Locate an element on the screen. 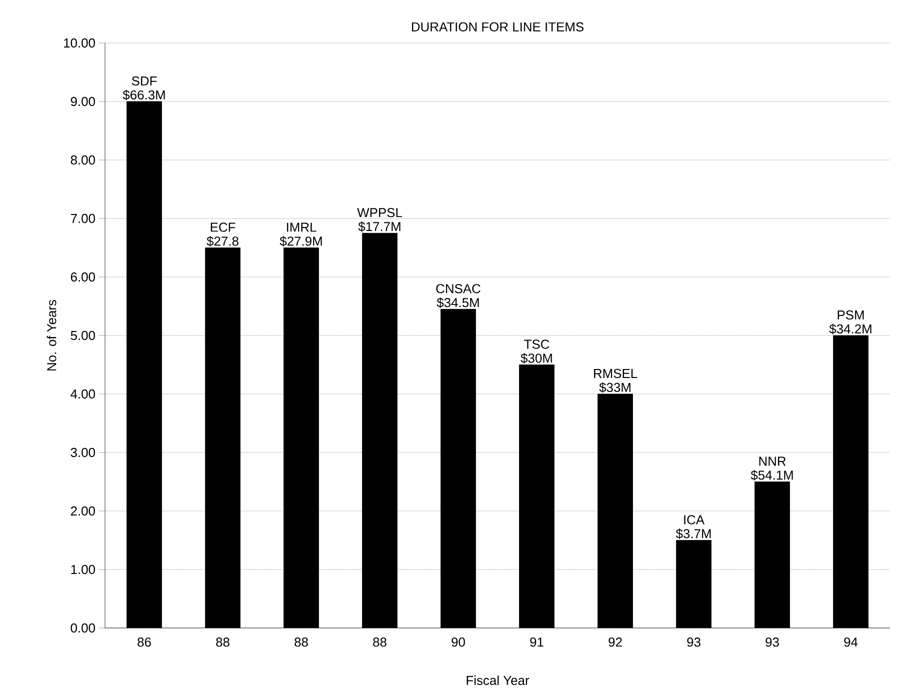 The width and height of the screenshot is (912, 700). y-tick-label: 2.00 is located at coordinates (82, 511).